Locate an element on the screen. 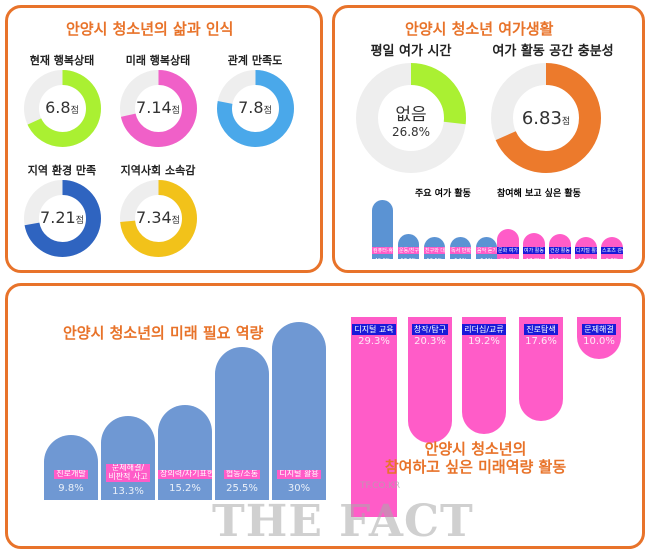 The image size is (650, 555). wanted-bar: 리더십/교류 19.2% is located at coordinates (484, 376).